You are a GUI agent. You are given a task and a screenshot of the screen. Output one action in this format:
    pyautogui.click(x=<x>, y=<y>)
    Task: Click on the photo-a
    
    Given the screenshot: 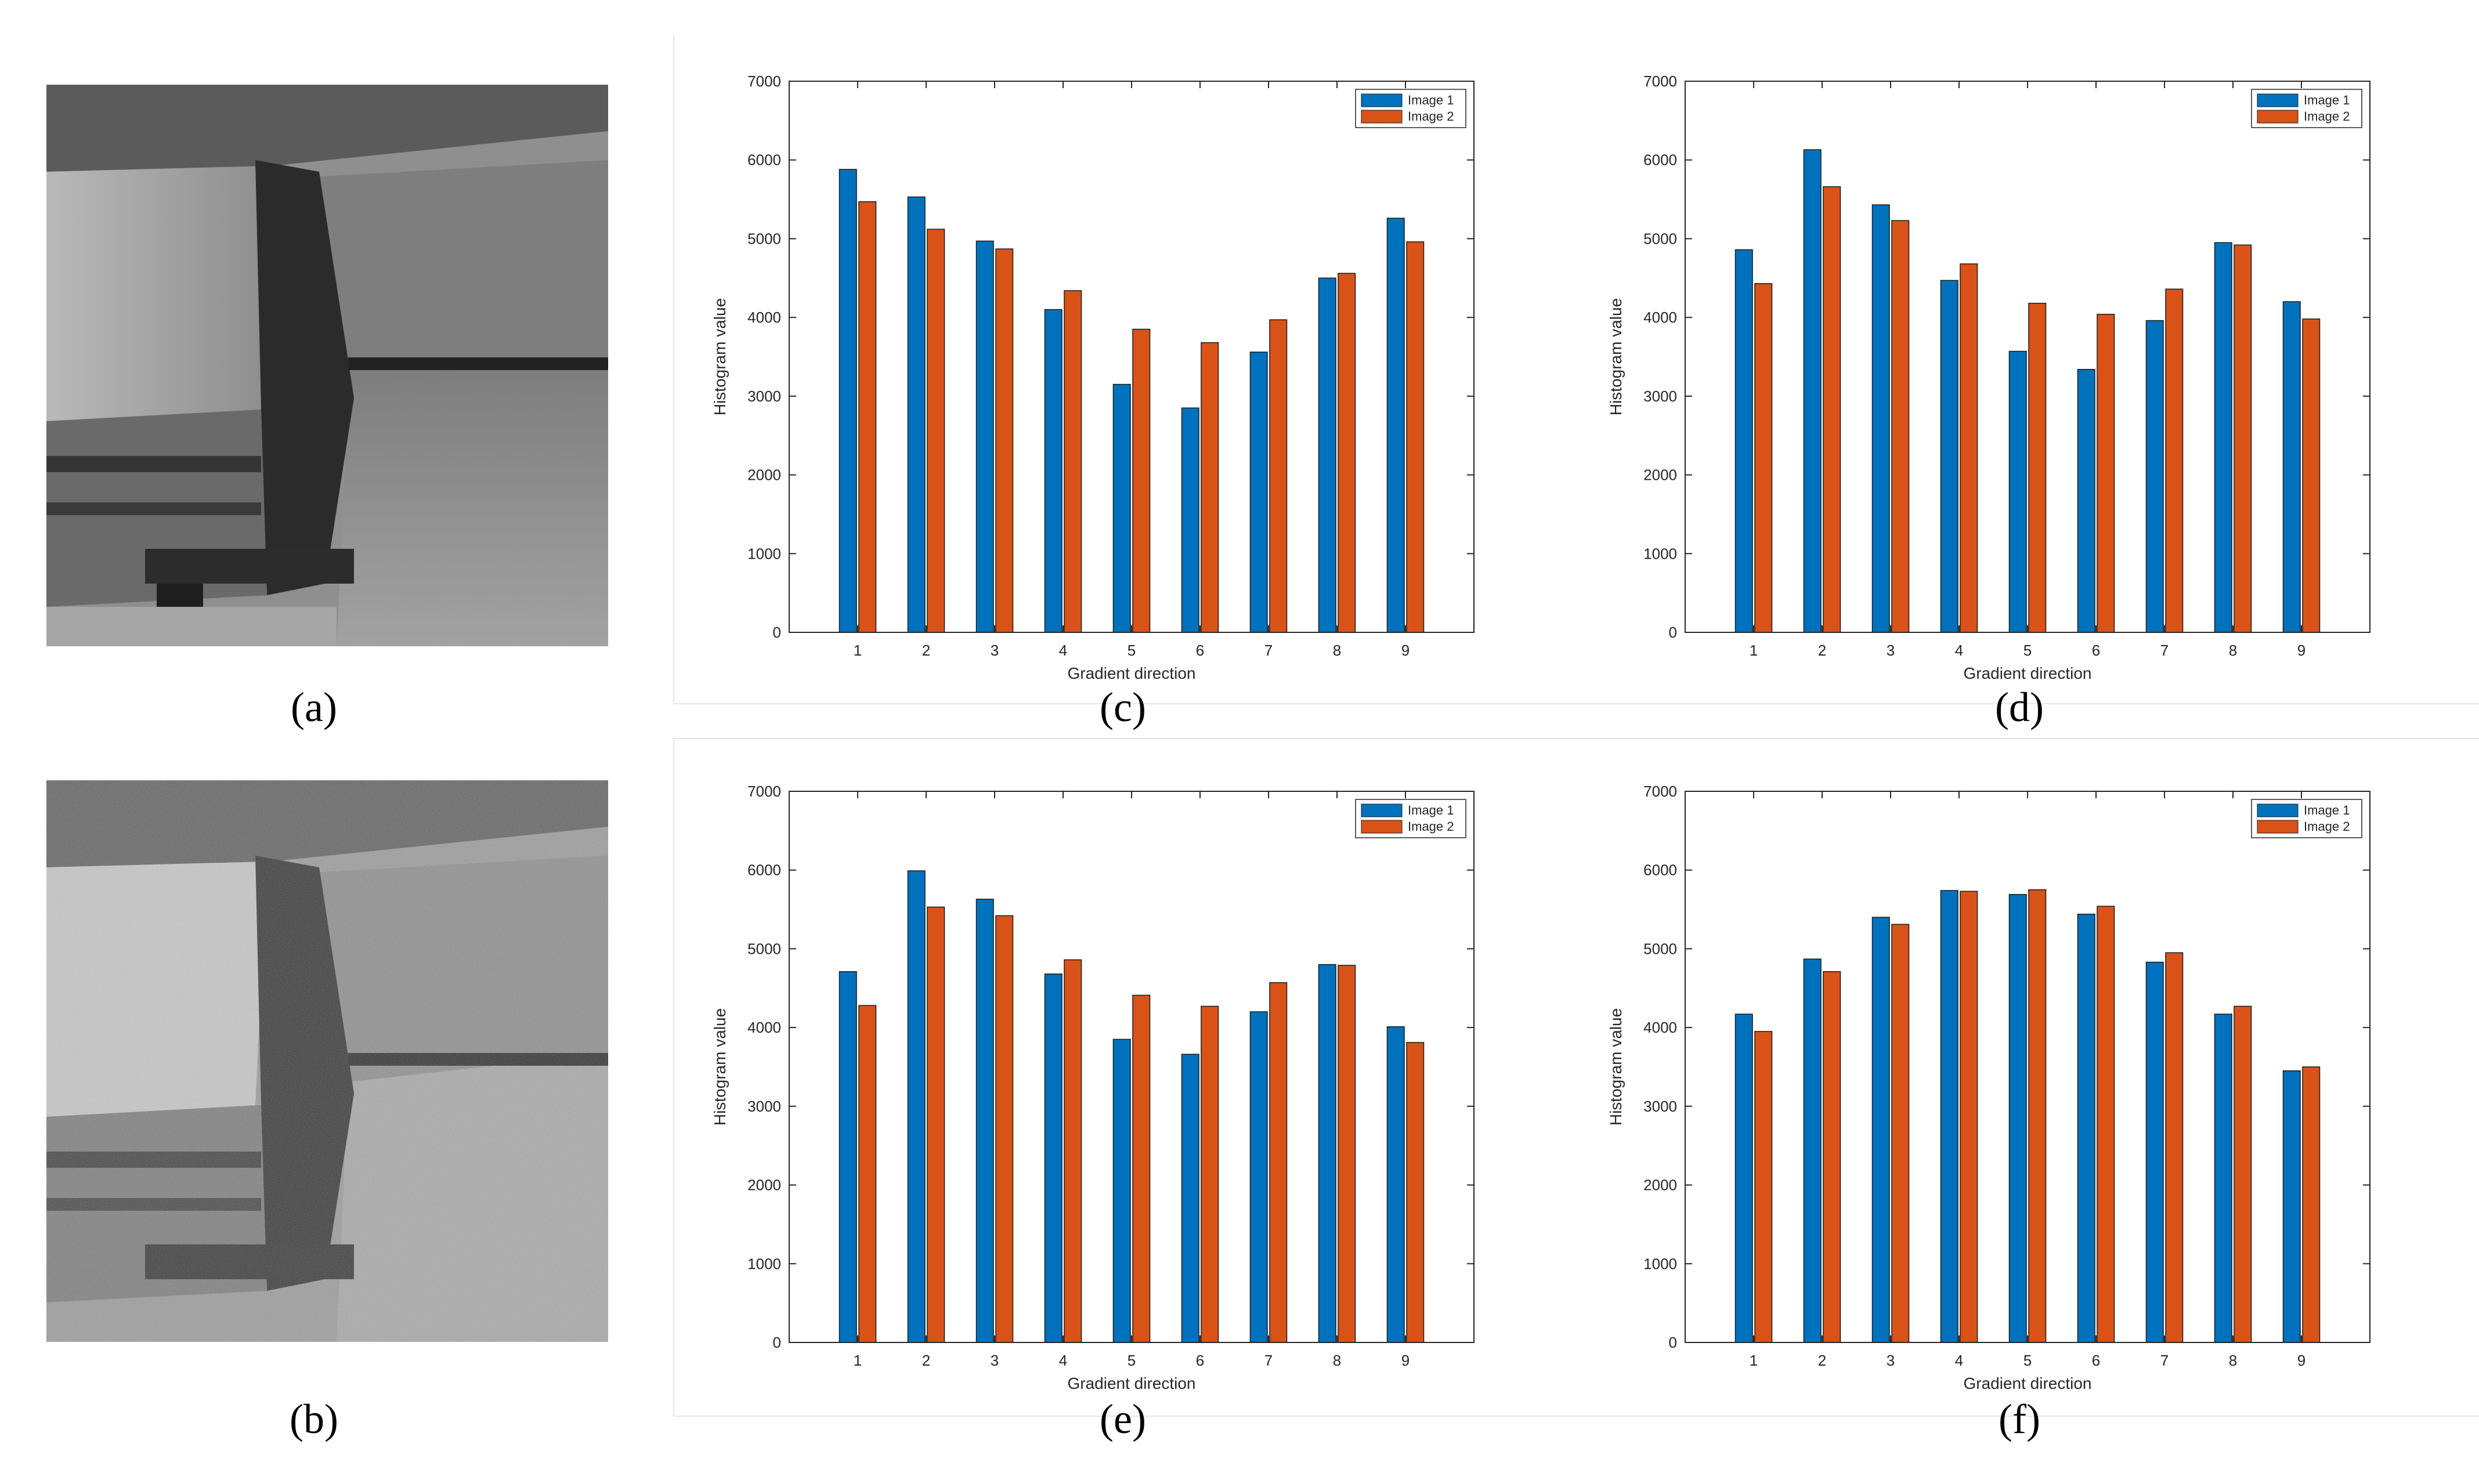 What is the action you would take?
    pyautogui.click(x=327, y=365)
    